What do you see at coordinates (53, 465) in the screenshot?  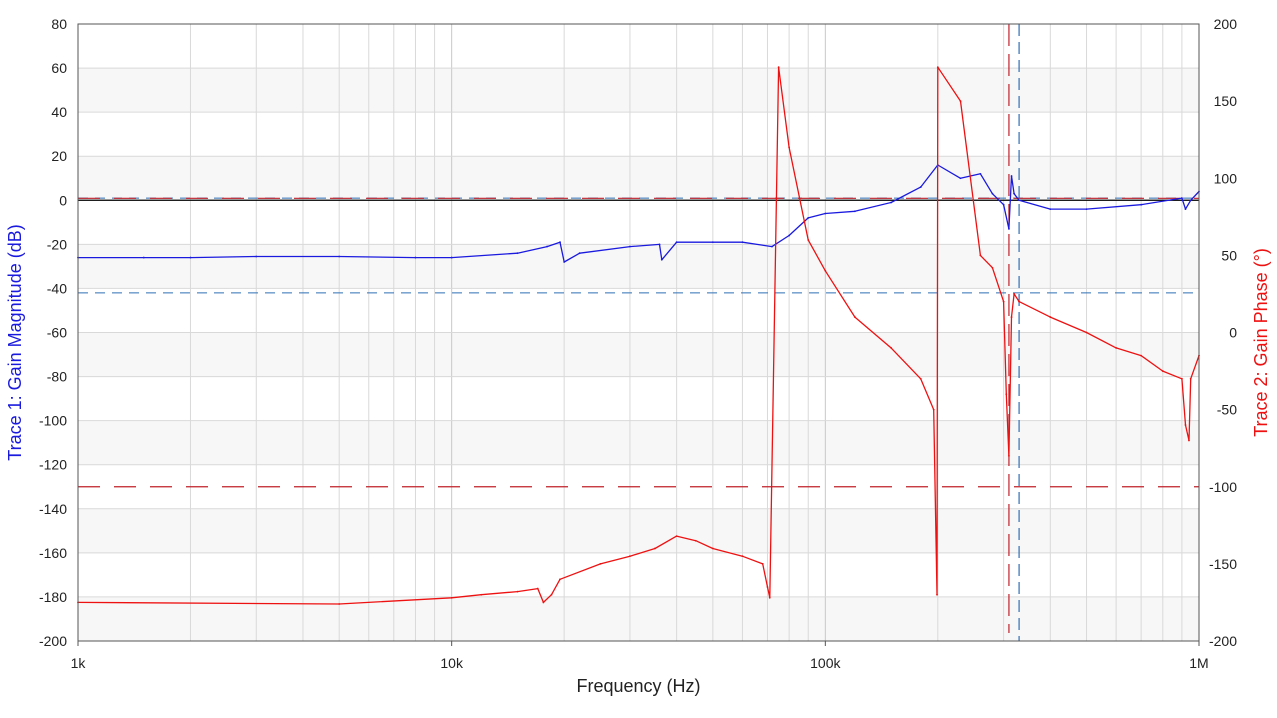 I see `y-left-tick-label: -120` at bounding box center [53, 465].